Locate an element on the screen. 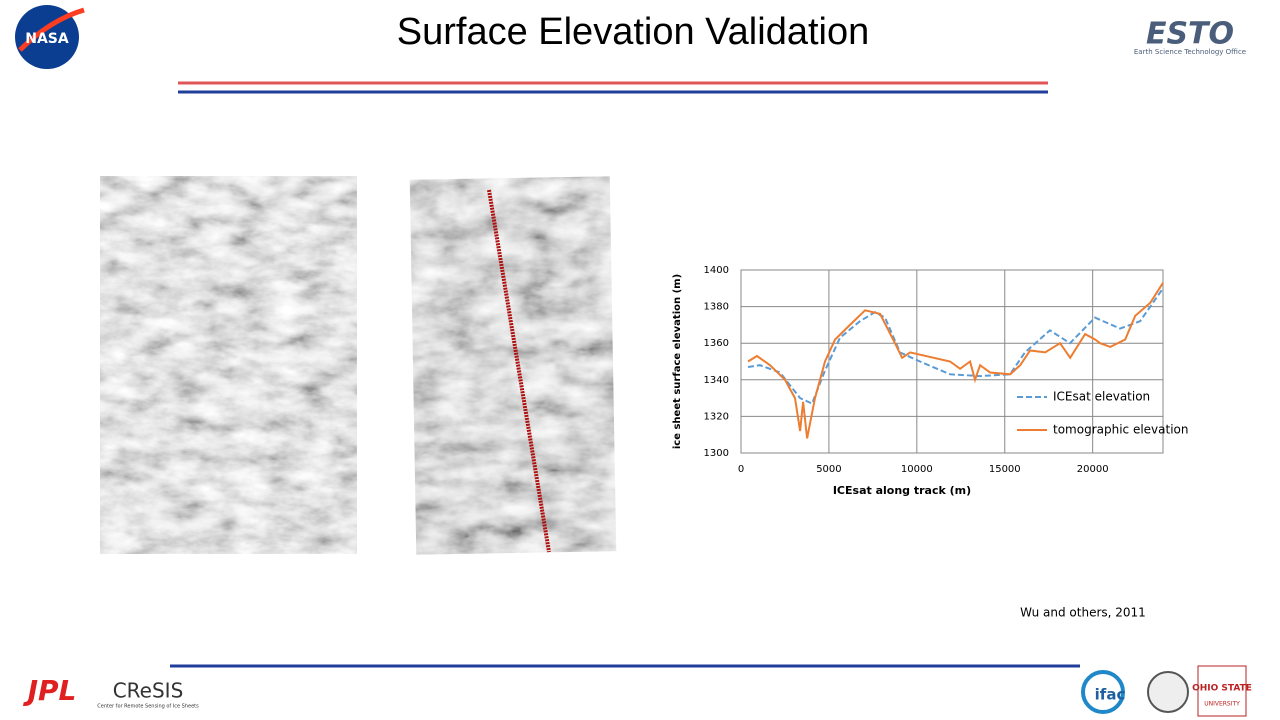 The width and height of the screenshot is (1280, 720). legend-label: ICEsat elevation is located at coordinates (1101, 397).